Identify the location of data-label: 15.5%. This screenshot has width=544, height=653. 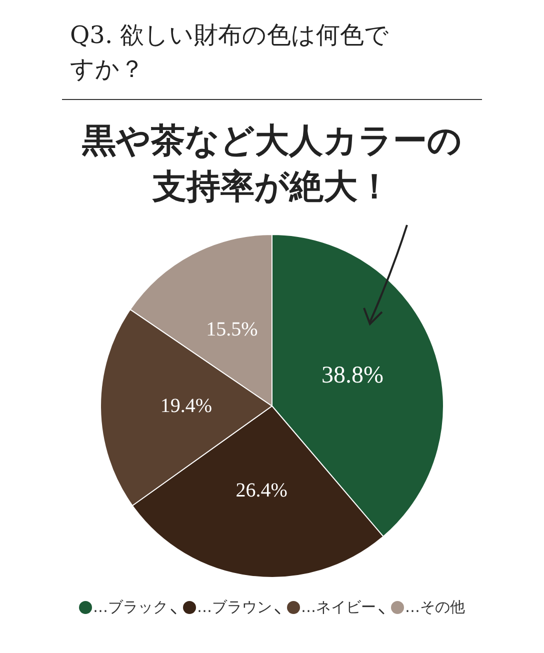
(232, 329).